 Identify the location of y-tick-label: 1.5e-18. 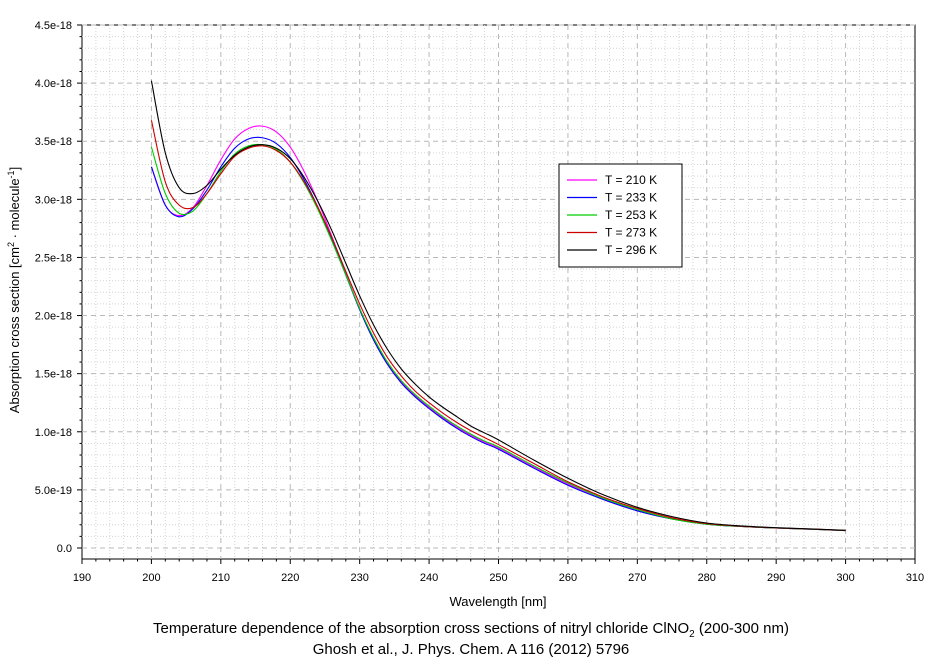
(53, 375).